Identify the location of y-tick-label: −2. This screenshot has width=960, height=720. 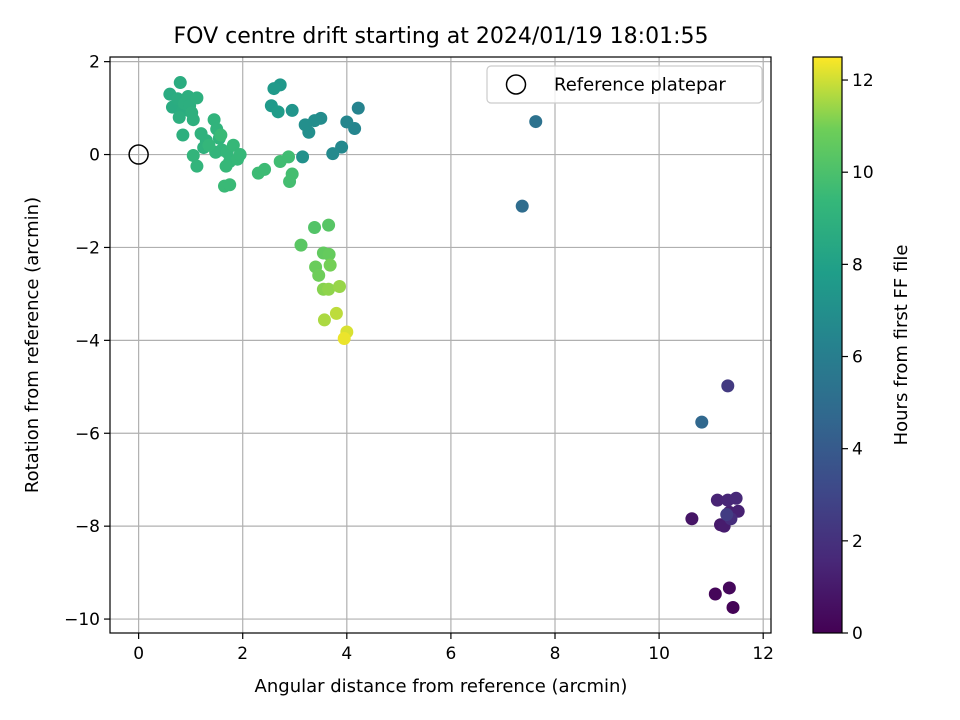
(87, 248).